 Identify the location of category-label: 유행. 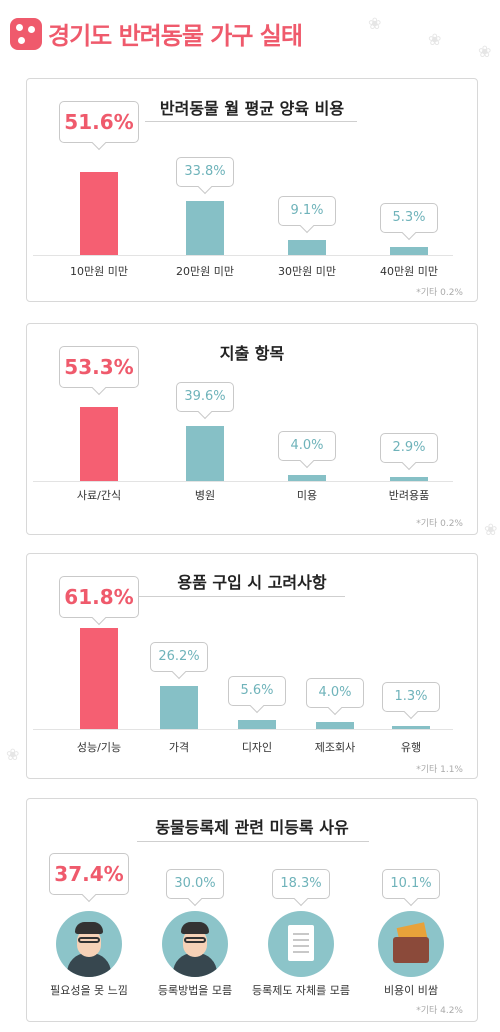
(411, 747).